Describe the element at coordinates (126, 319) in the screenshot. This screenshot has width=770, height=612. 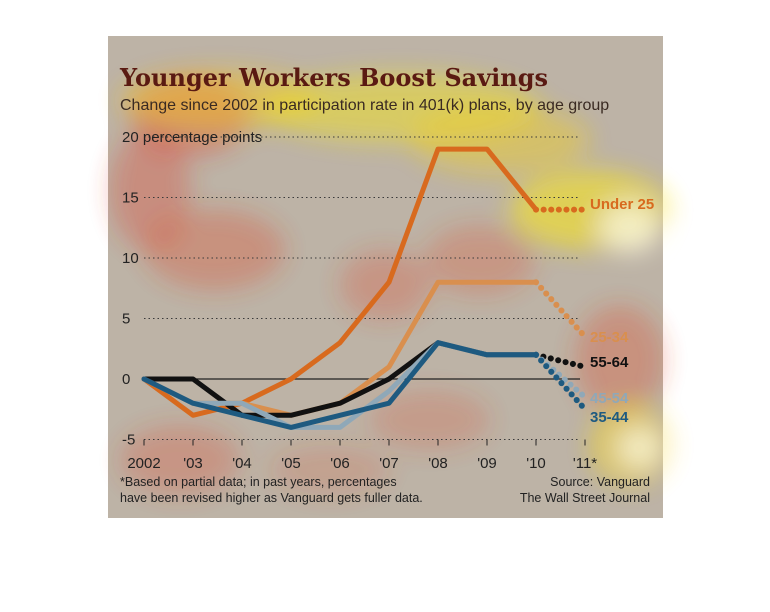
I see `y-tick-label: 5` at that location.